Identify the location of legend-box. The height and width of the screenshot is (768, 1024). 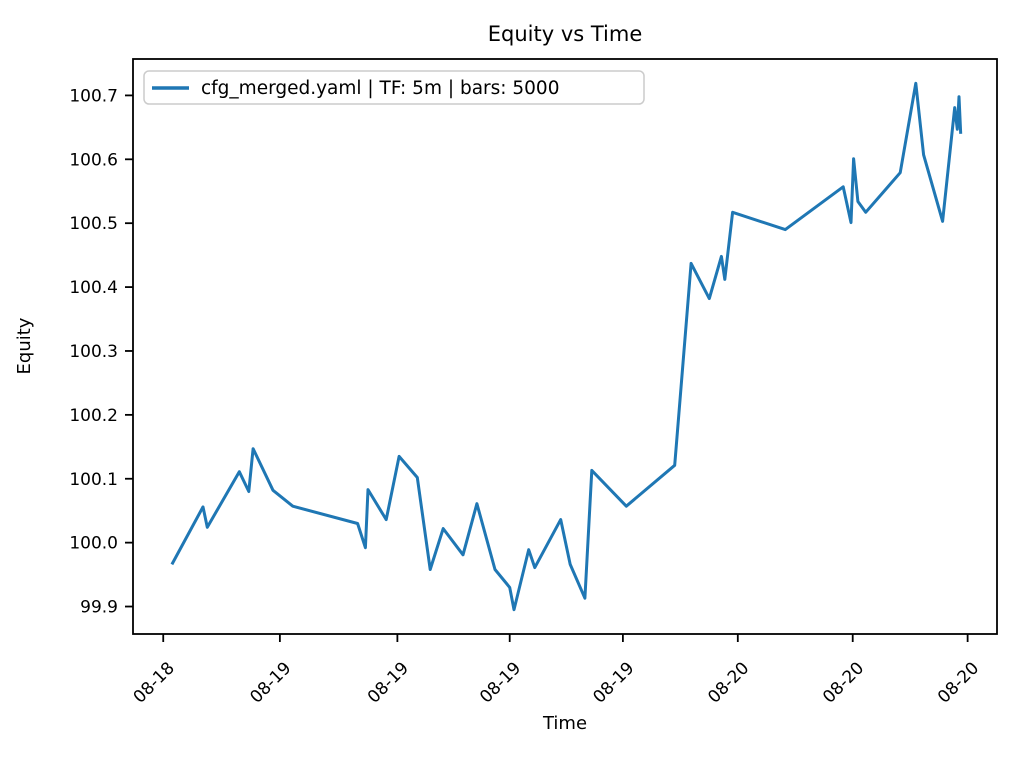
(394, 87).